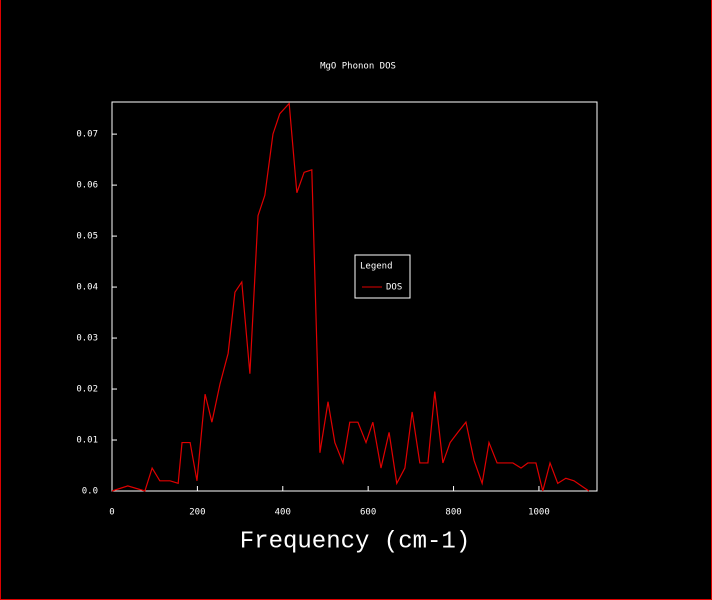 The height and width of the screenshot is (600, 712). I want to click on y-tick-label: 0.03, so click(87, 339).